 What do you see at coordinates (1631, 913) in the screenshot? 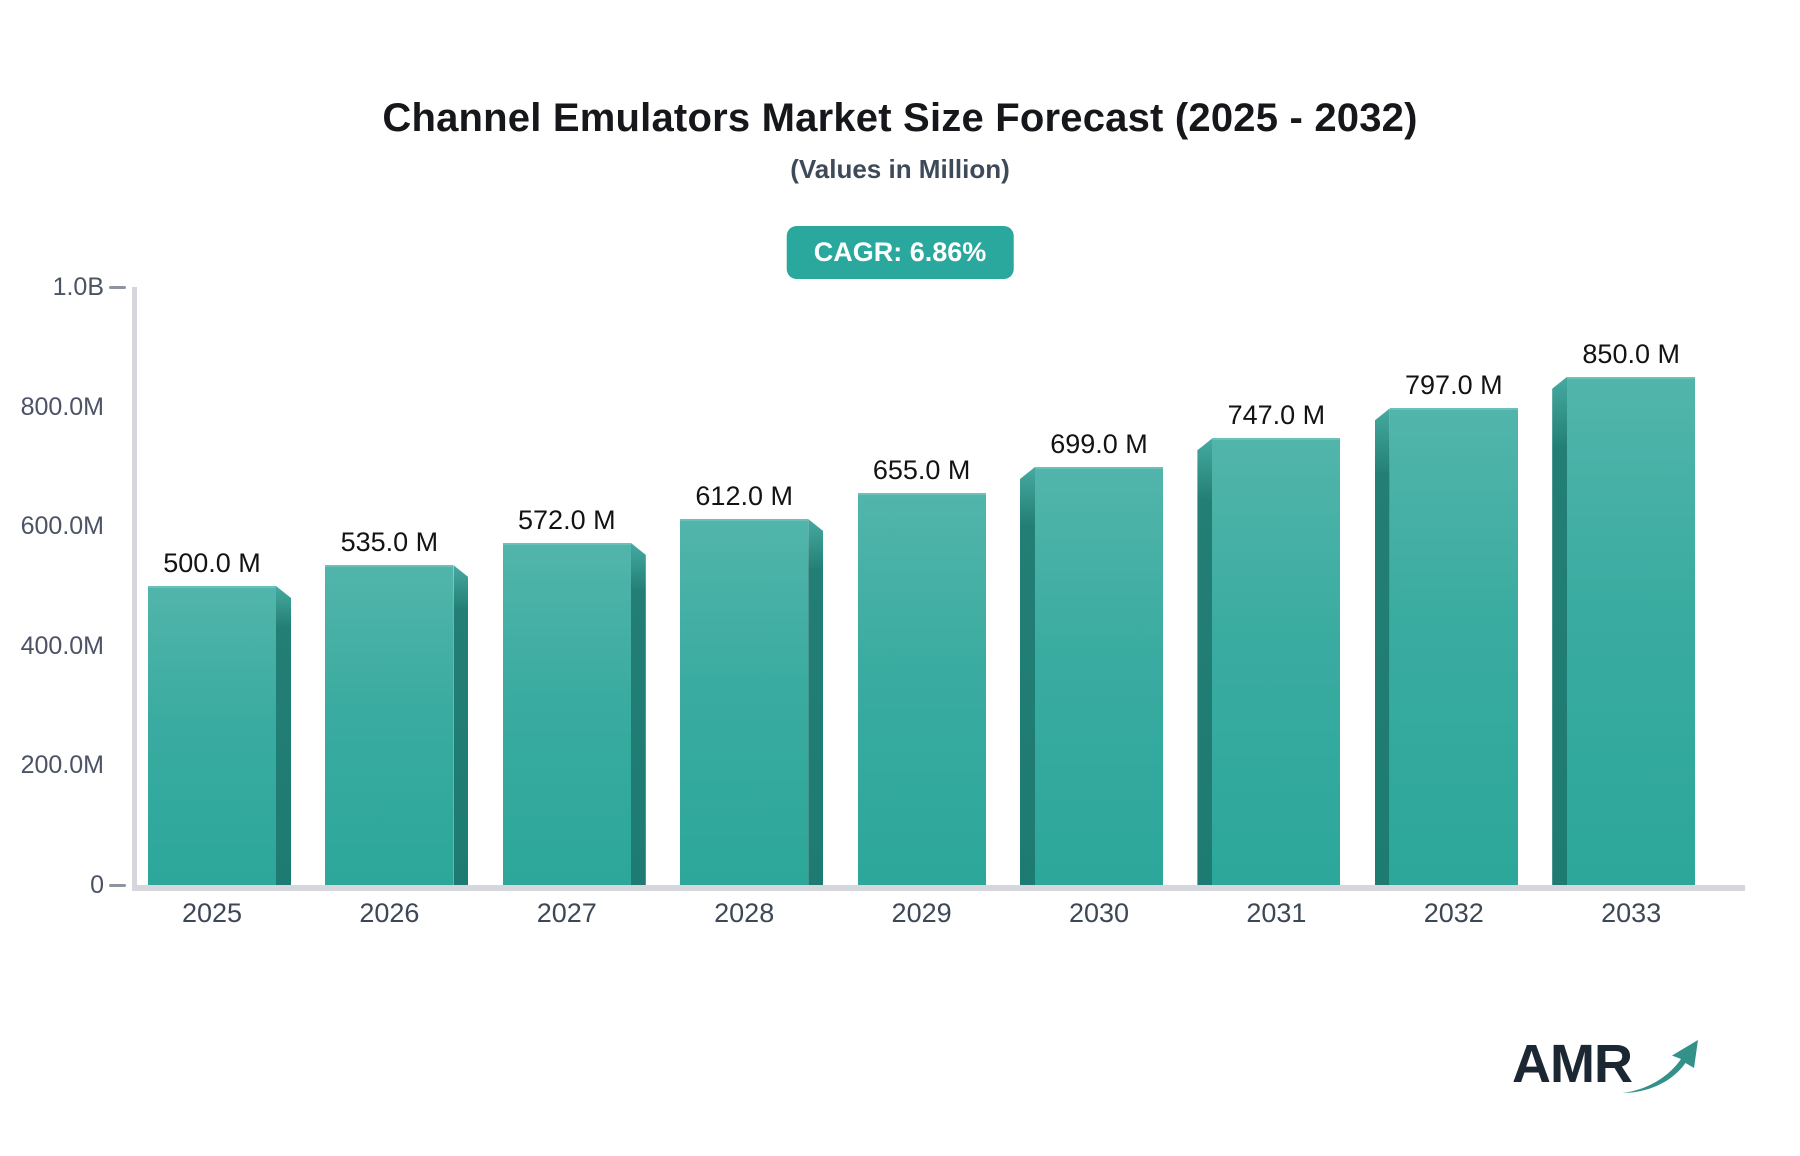
I see `x-axis-label: 2033` at bounding box center [1631, 913].